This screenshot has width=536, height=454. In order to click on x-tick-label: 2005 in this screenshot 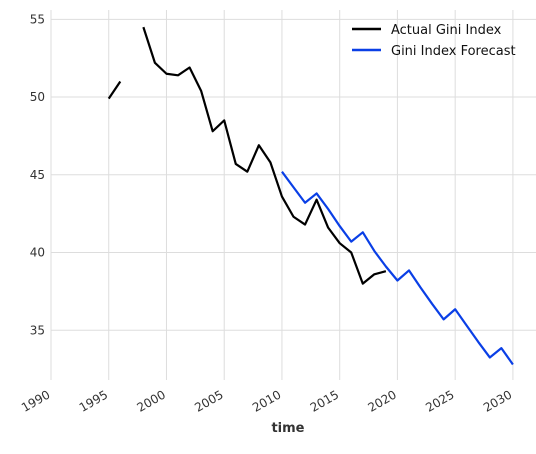, I will do `click(208, 400)`.